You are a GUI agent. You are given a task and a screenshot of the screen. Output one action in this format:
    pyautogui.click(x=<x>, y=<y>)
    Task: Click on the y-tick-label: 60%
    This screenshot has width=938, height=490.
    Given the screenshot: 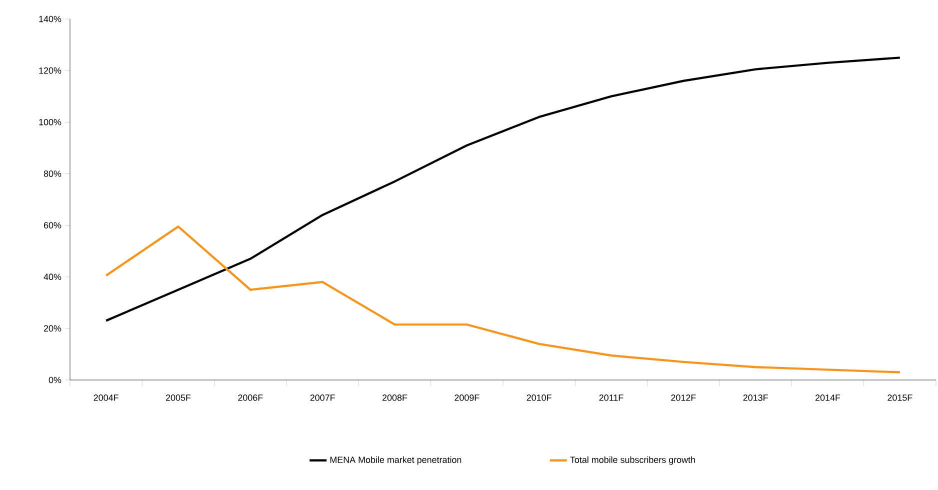 What is the action you would take?
    pyautogui.click(x=53, y=225)
    